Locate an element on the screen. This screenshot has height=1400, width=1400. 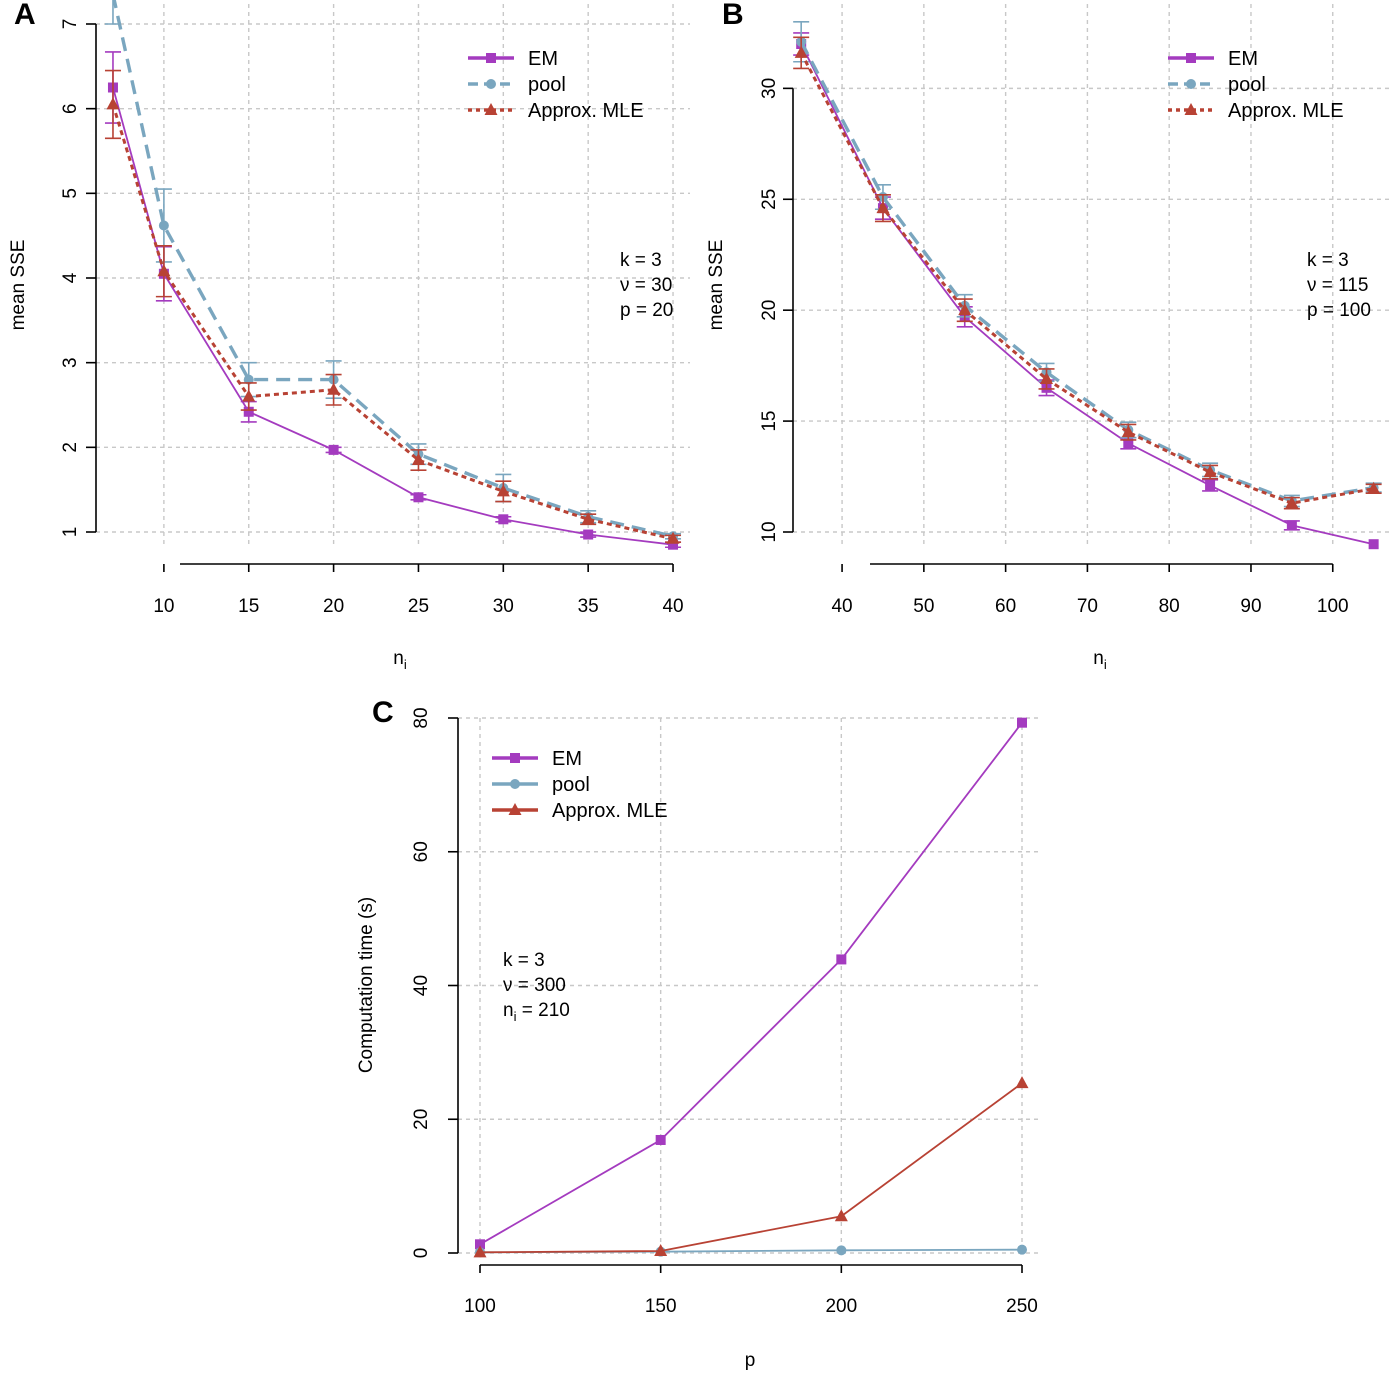
annotation-line: ν = 115 is located at coordinates (1337, 285).